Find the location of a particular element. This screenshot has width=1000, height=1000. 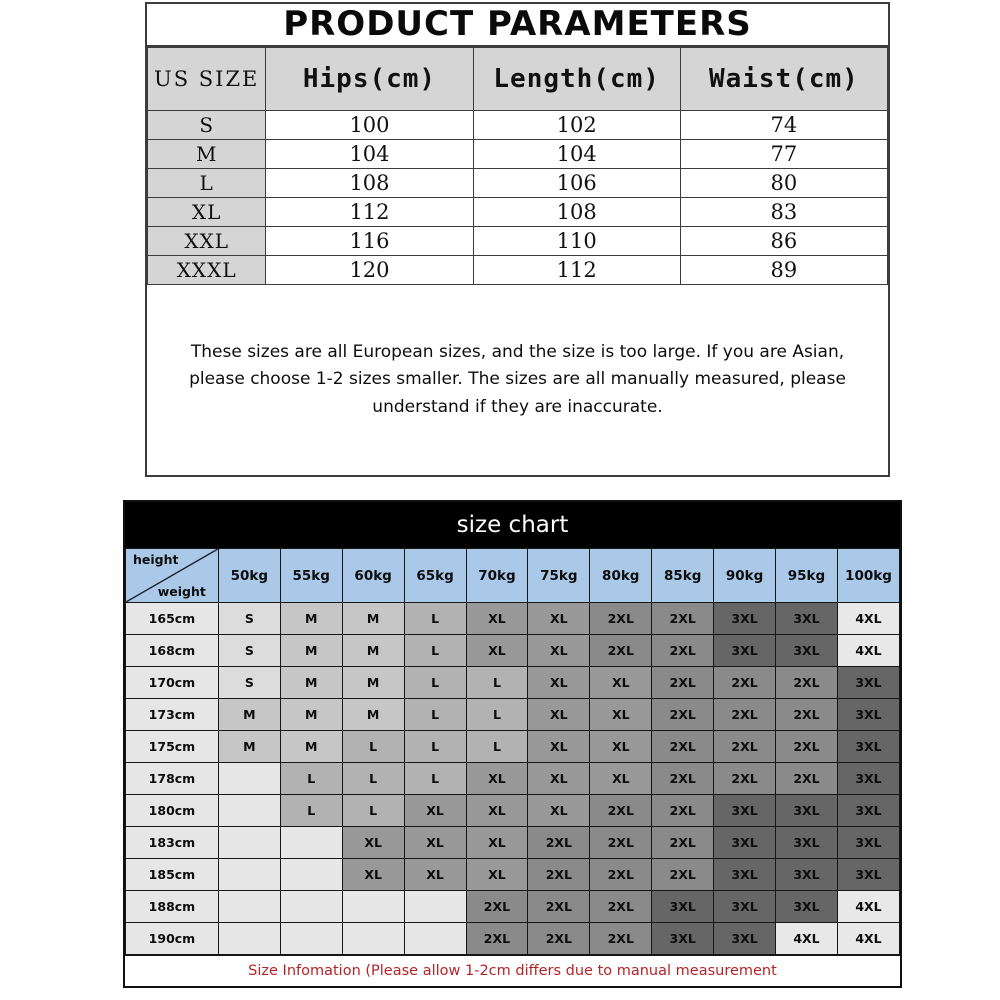

length-value-cell: 102 is located at coordinates (576, 125).